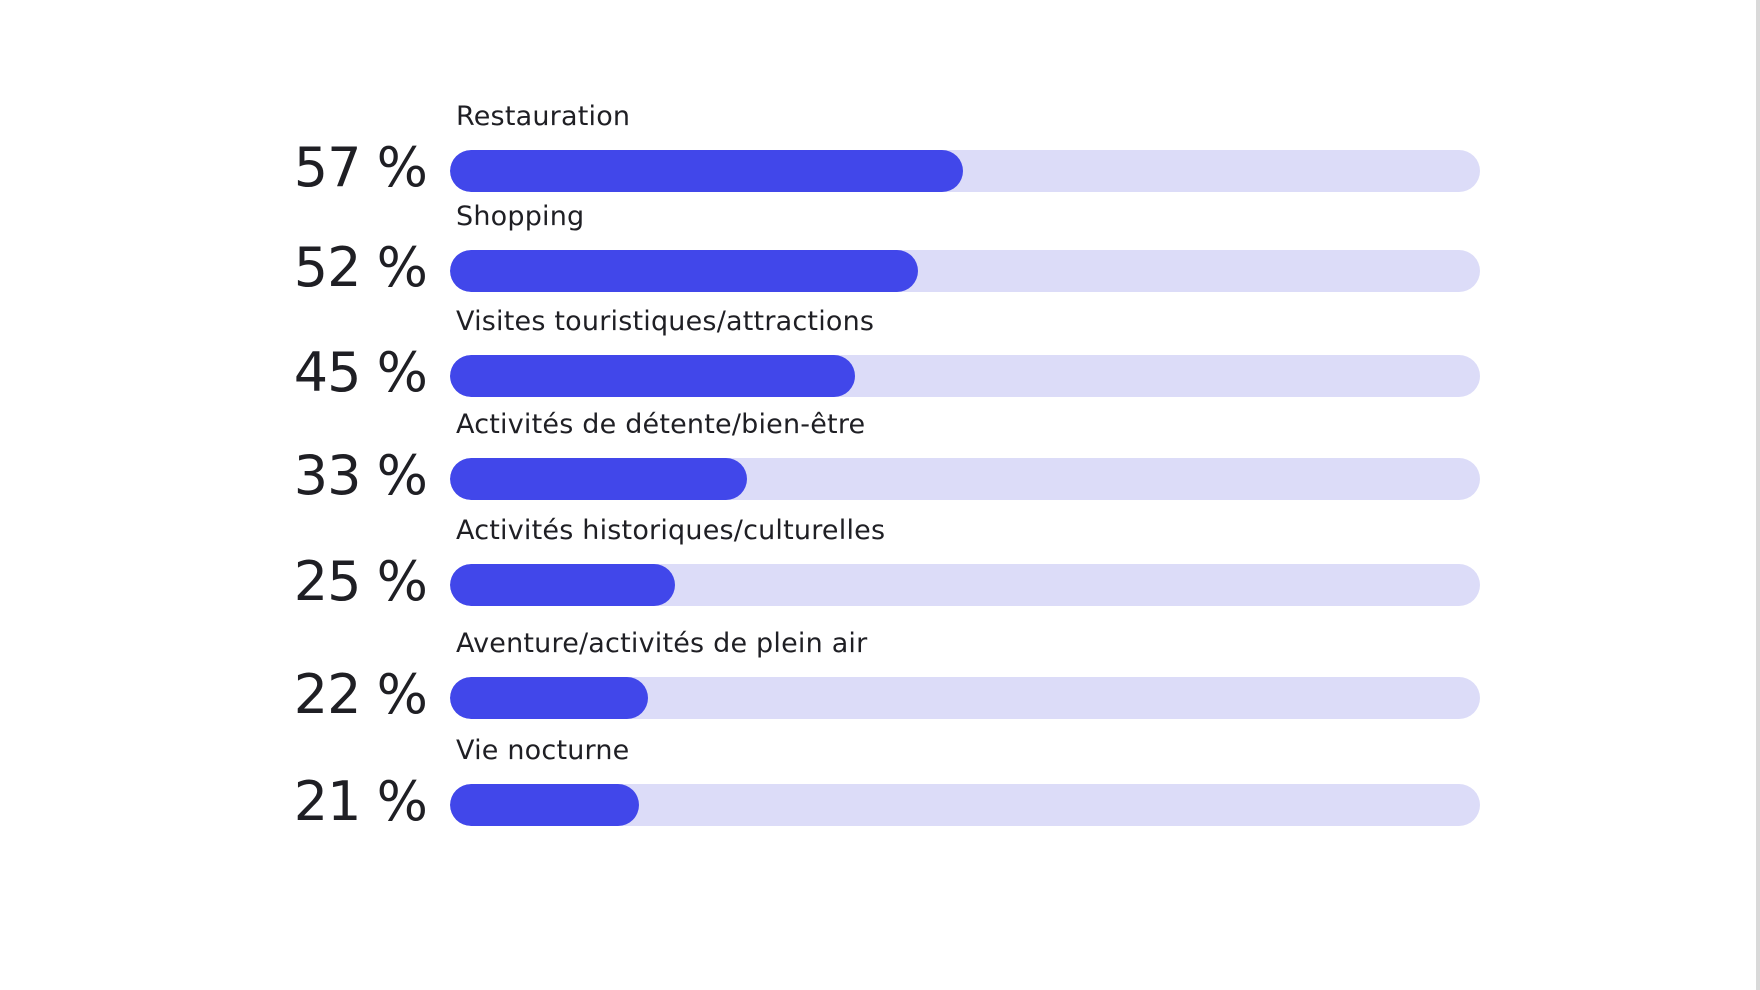 The width and height of the screenshot is (1760, 990). I want to click on category-label: Vie nocturne, so click(543, 750).